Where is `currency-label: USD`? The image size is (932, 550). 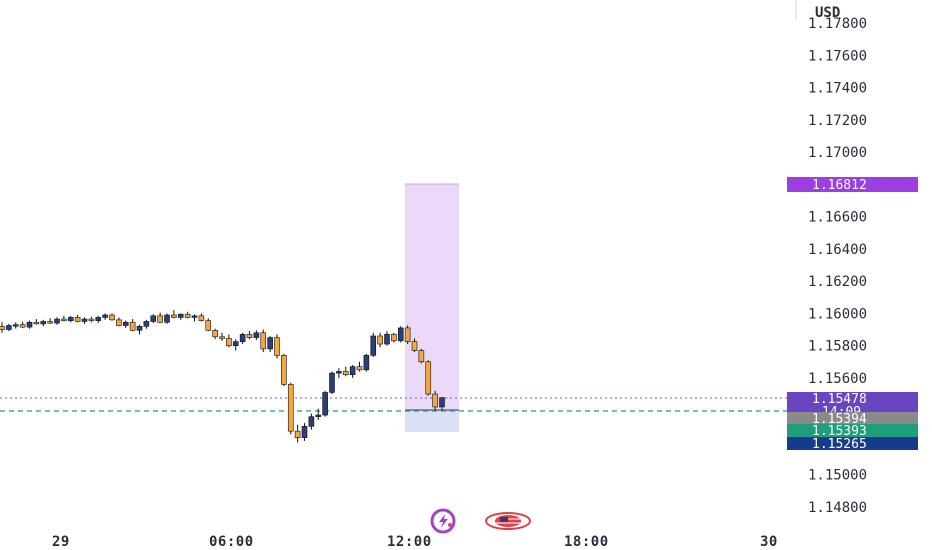 currency-label: USD is located at coordinates (827, 13).